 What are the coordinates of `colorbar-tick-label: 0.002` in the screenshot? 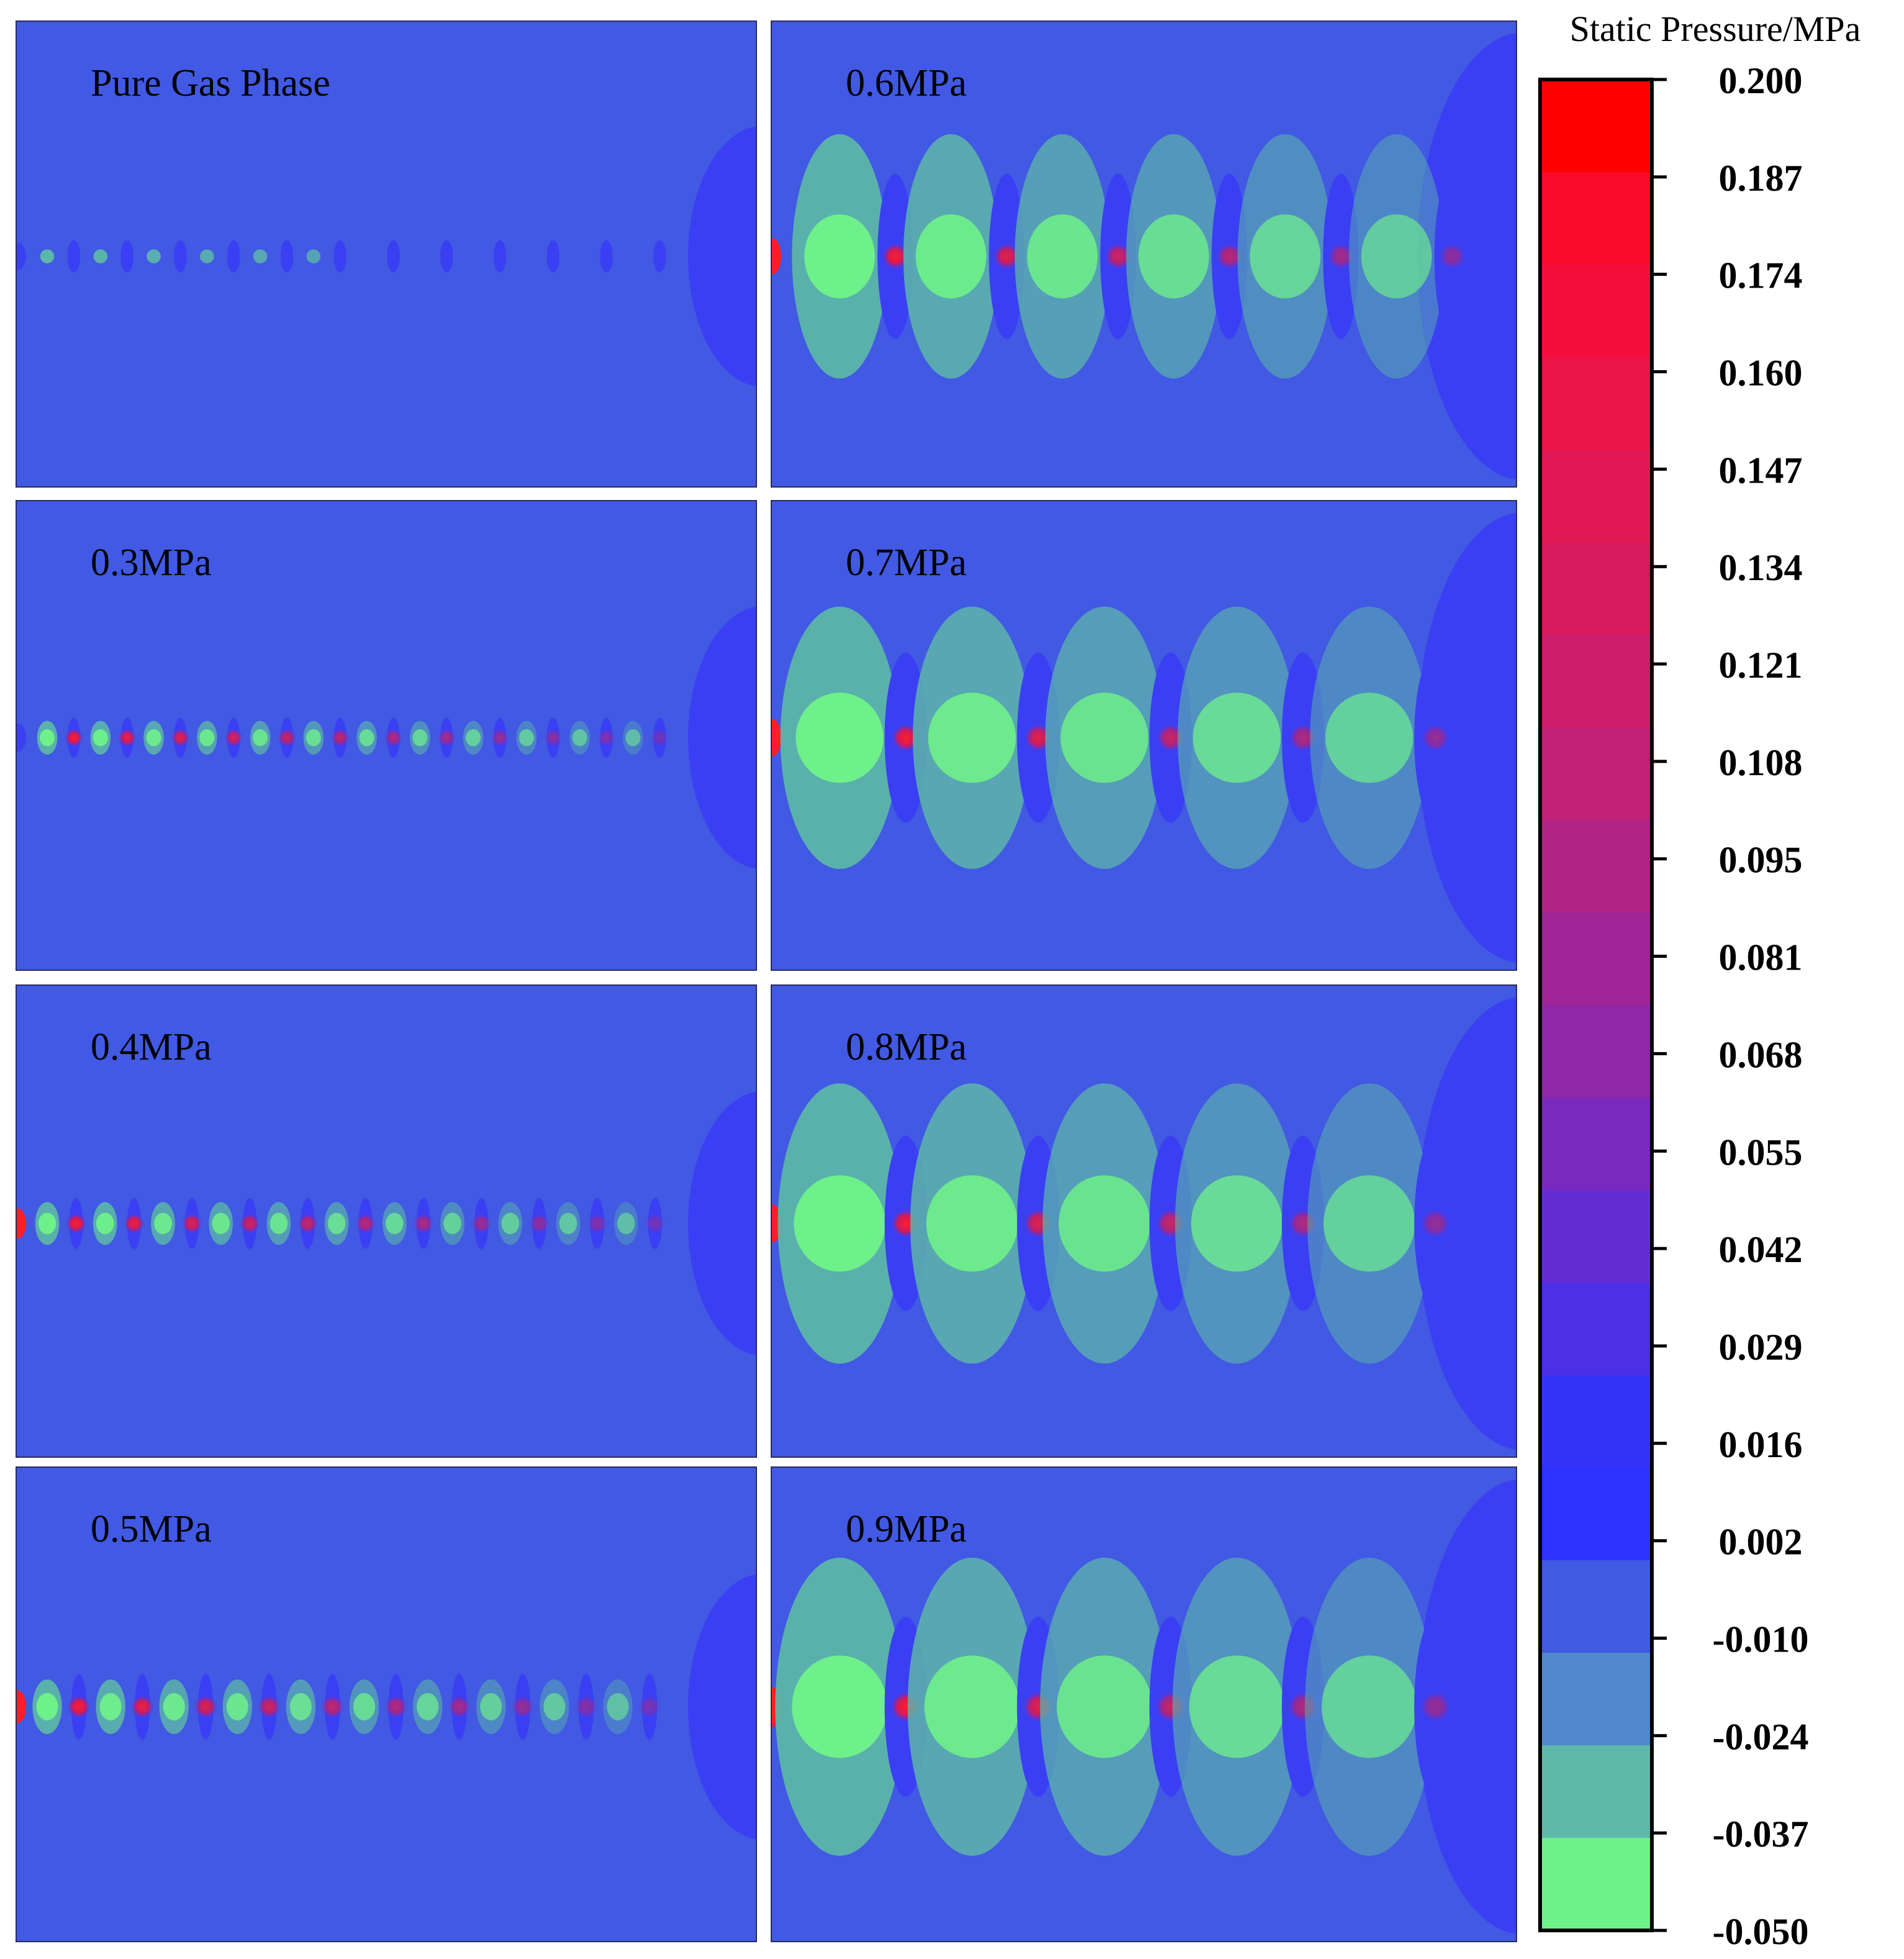 It's located at (1761, 1542).